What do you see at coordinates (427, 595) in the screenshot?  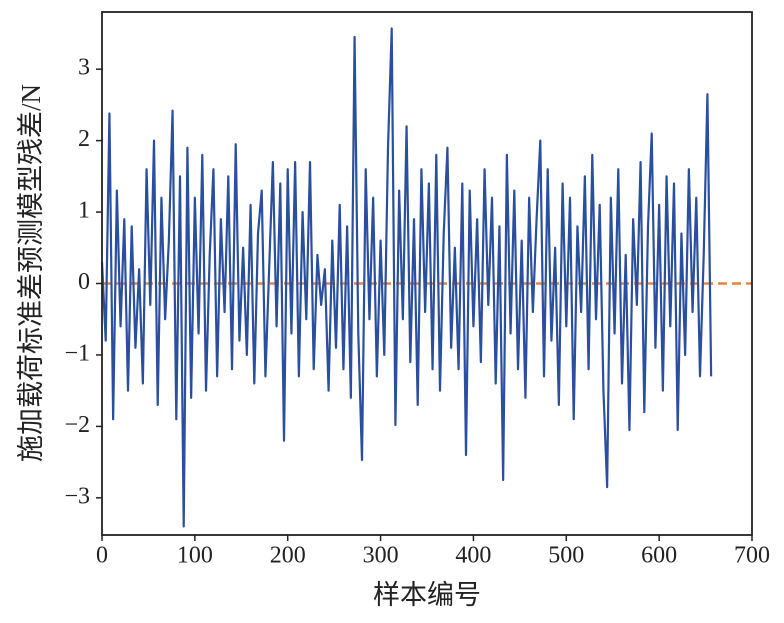 I see `x-axis-label: 样本编号` at bounding box center [427, 595].